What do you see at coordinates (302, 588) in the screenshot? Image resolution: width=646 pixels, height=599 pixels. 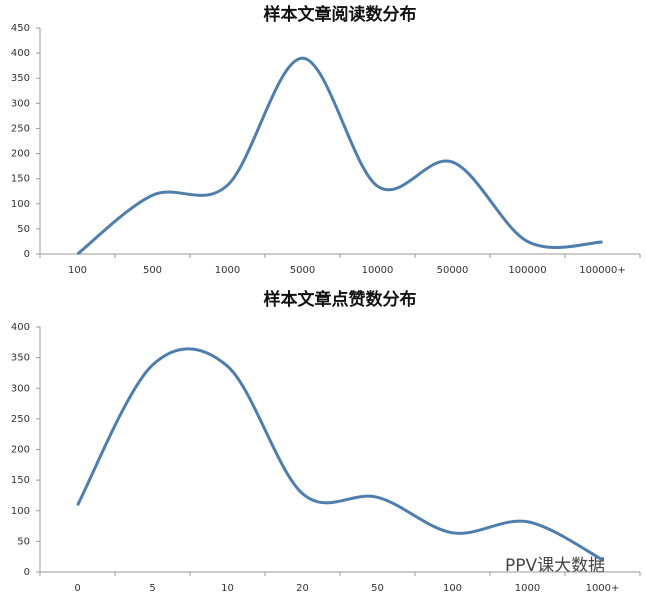 I see `x-tick-label: 20` at bounding box center [302, 588].